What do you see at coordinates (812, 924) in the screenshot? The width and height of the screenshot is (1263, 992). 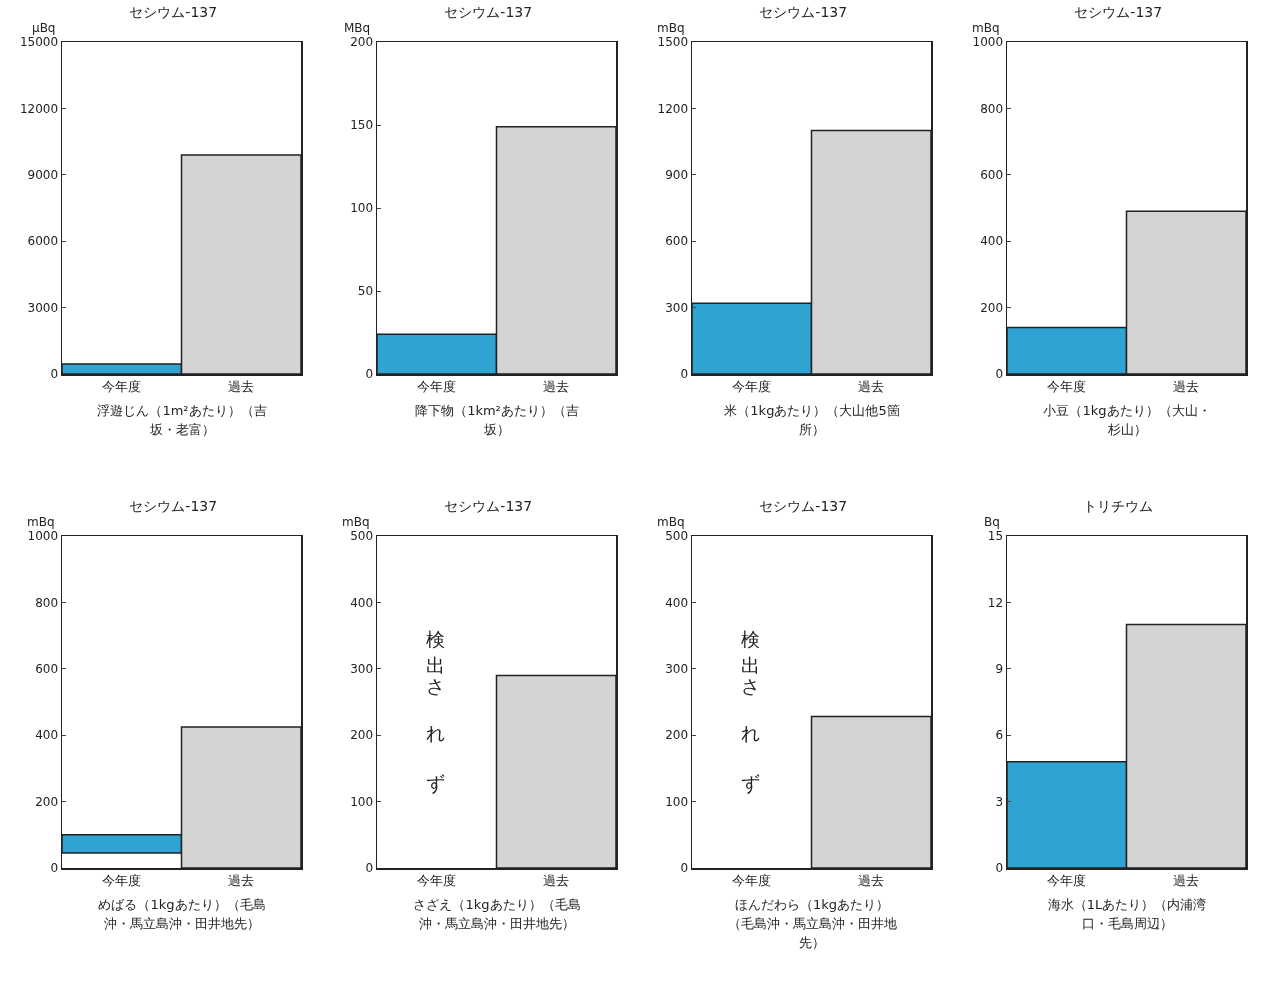 I see `x-axis-title: ほんだわら（1kgあたり）（毛島沖・馬立島沖・田井地先）` at bounding box center [812, 924].